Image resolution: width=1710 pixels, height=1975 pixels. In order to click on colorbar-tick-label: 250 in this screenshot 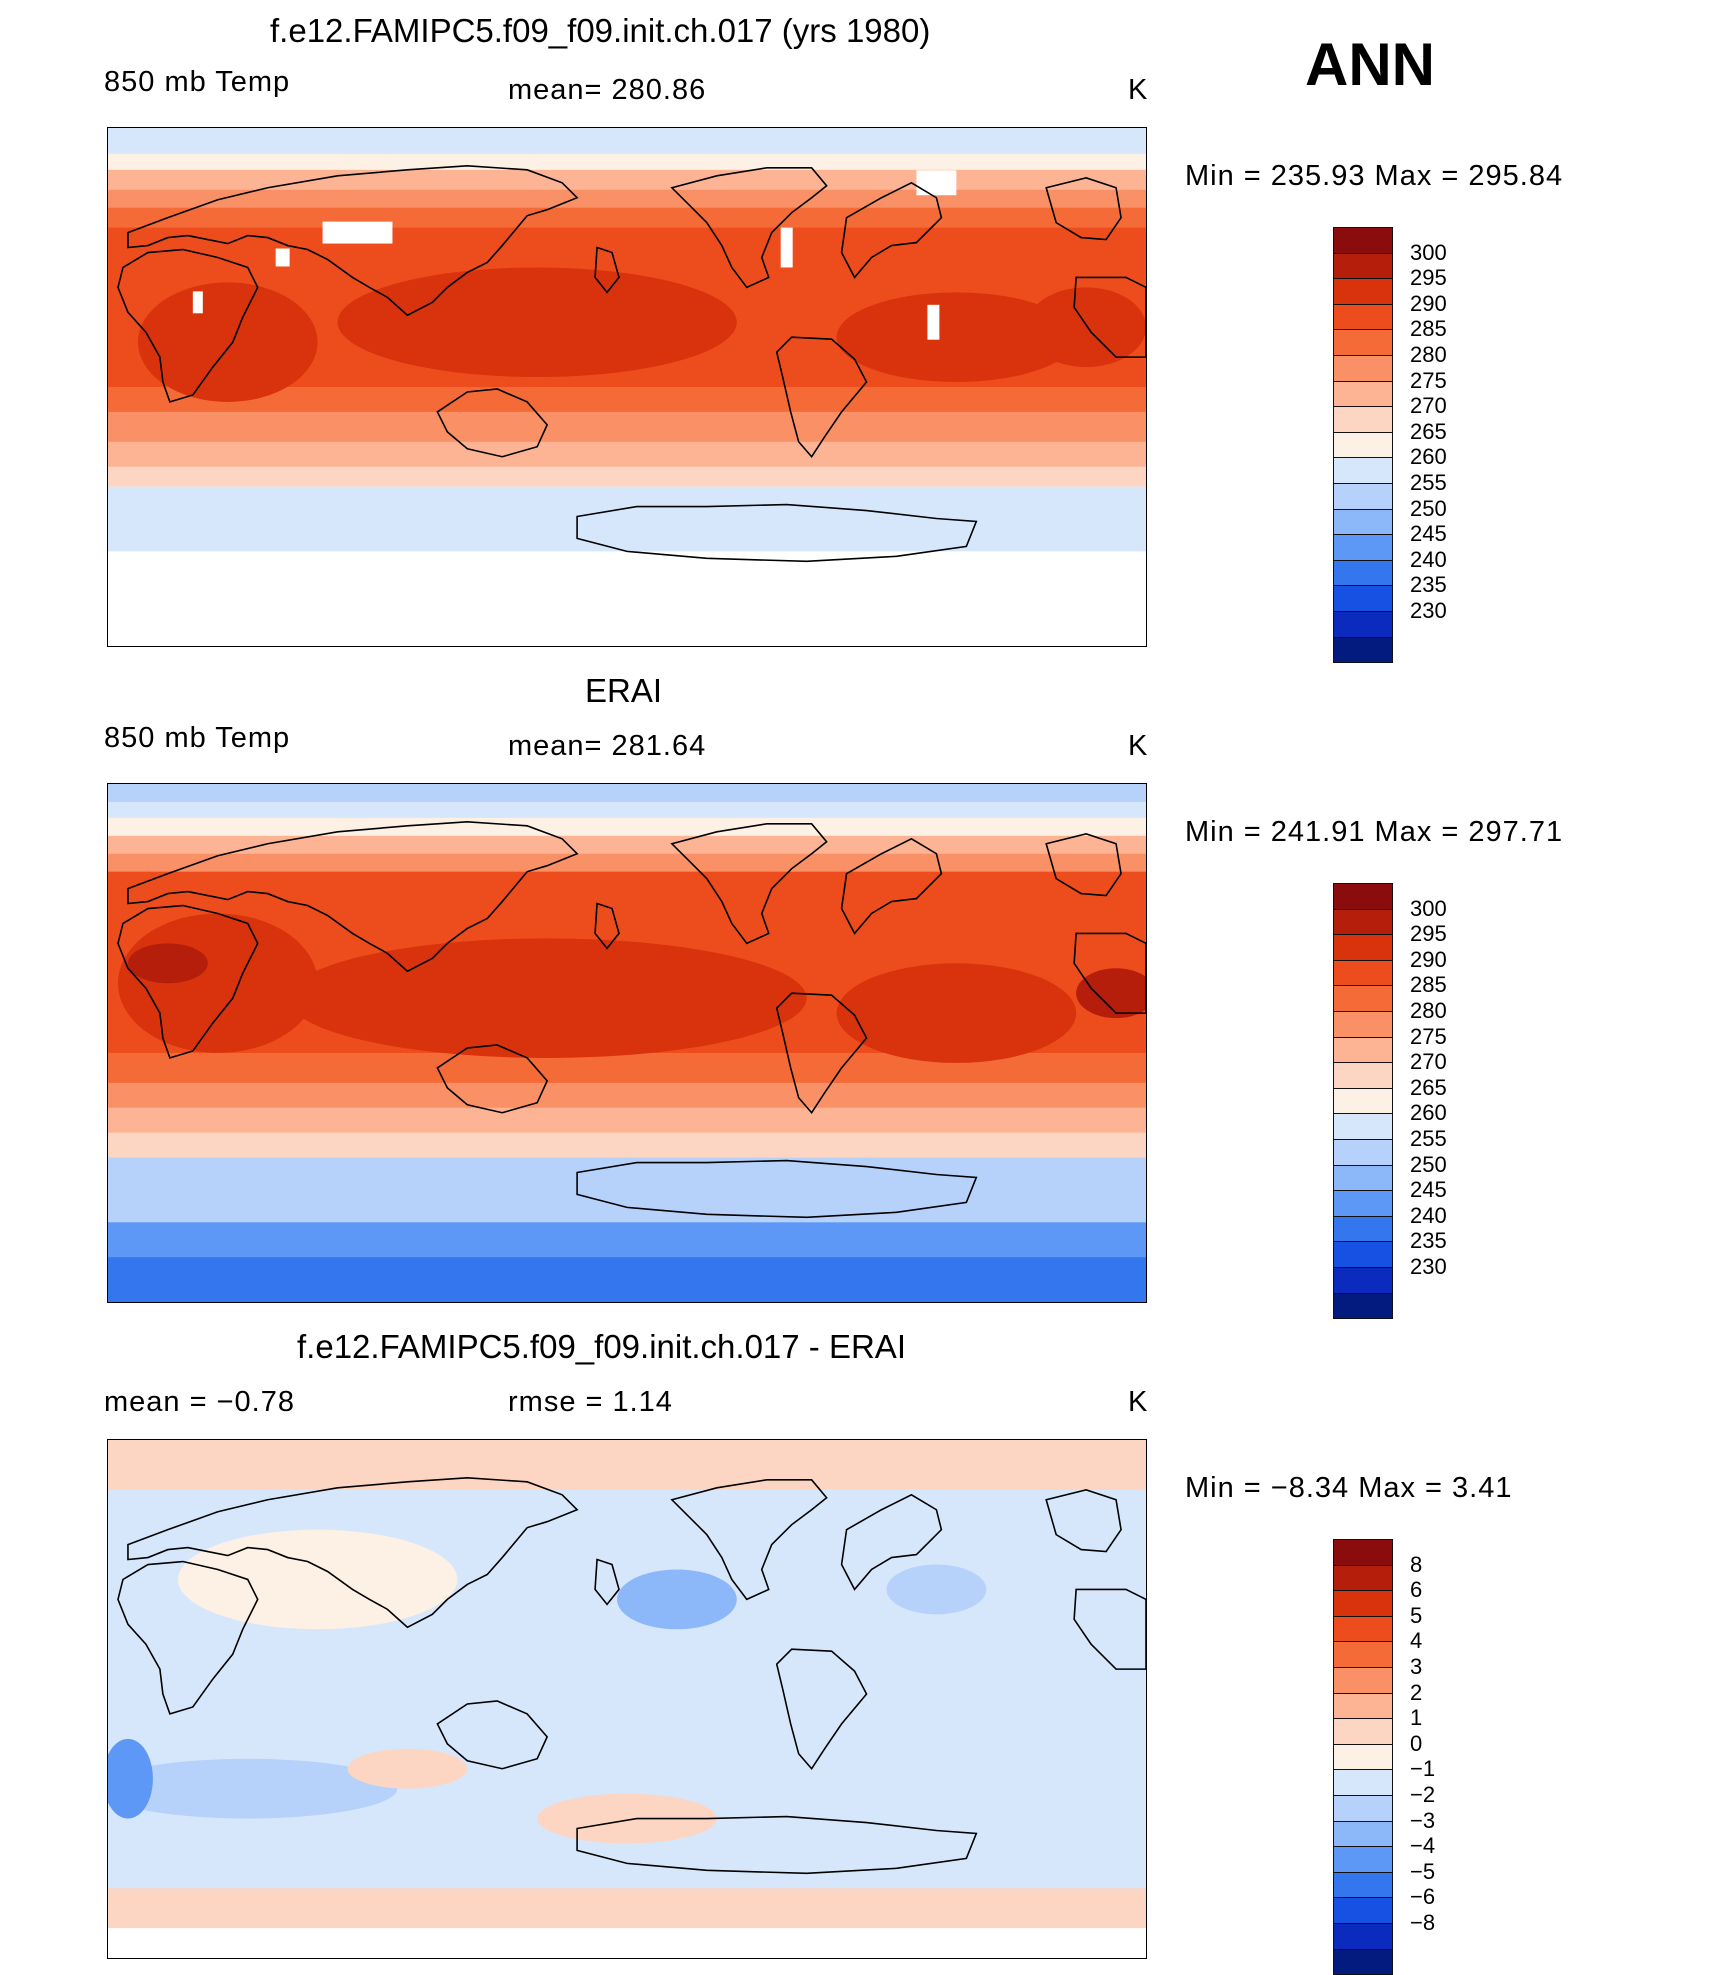, I will do `click(1428, 1164)`.